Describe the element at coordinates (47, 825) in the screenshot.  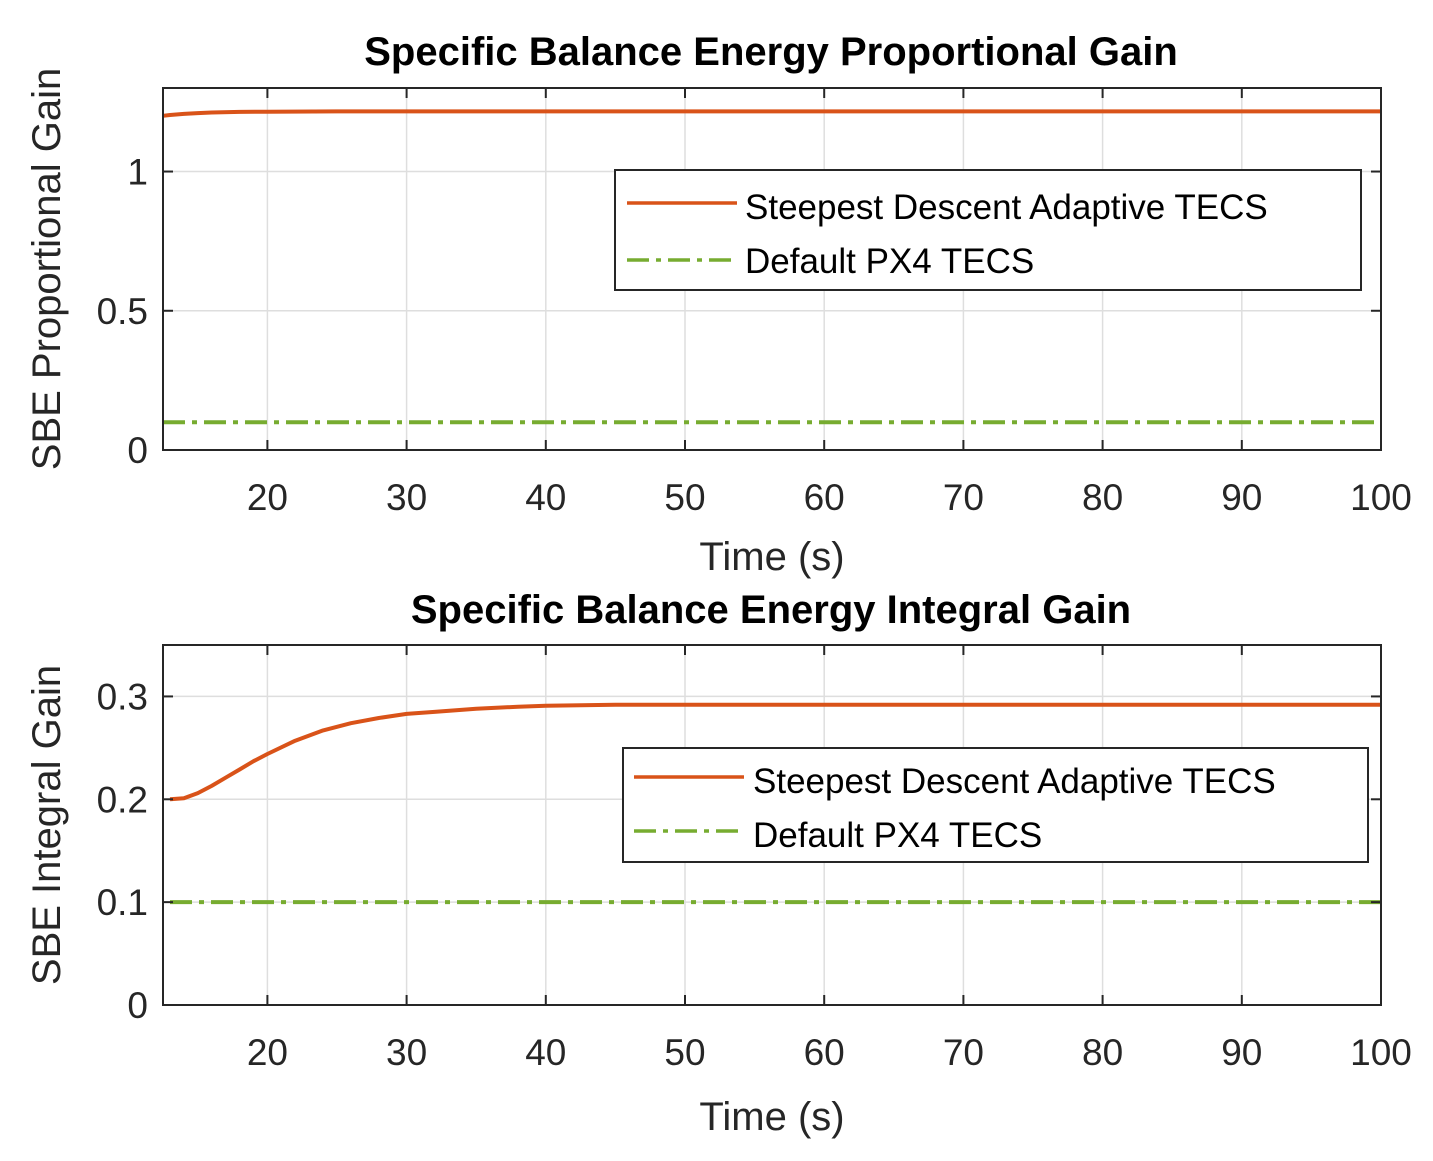
I see `y-axis-label: SBE Integral Gain` at that location.